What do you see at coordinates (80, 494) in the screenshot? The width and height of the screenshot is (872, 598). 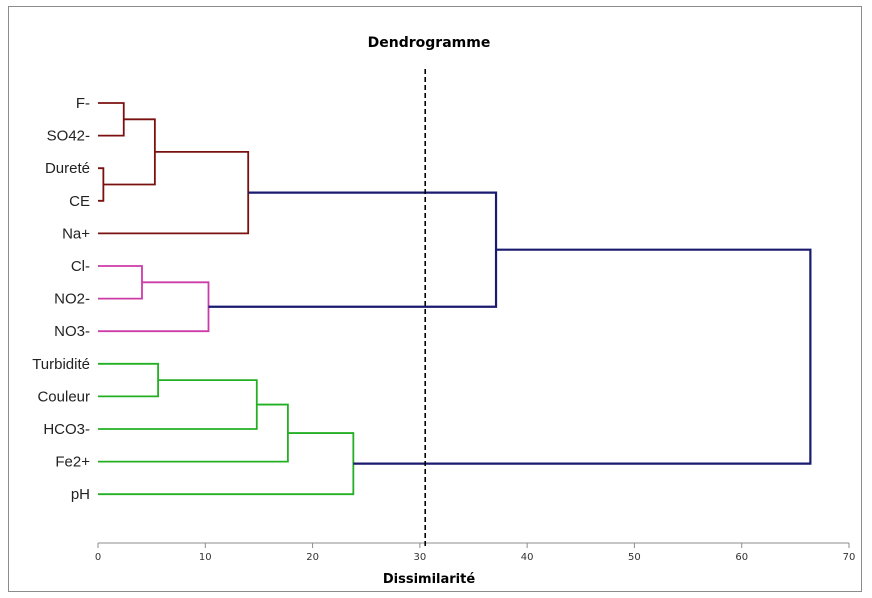 I see `leaf-label-ph: pH` at bounding box center [80, 494].